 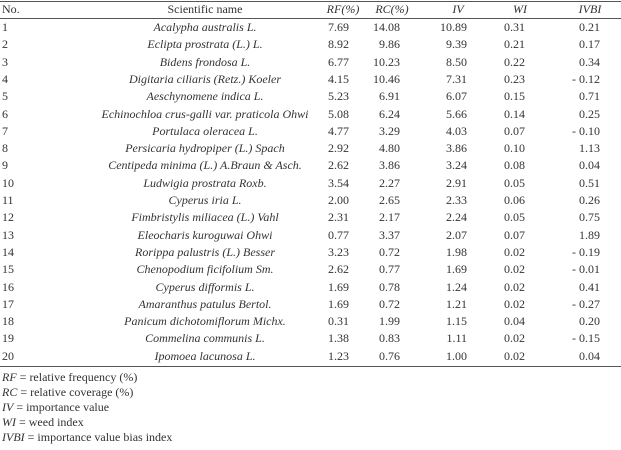 I want to click on value-cell: 0.34, so click(x=589, y=61).